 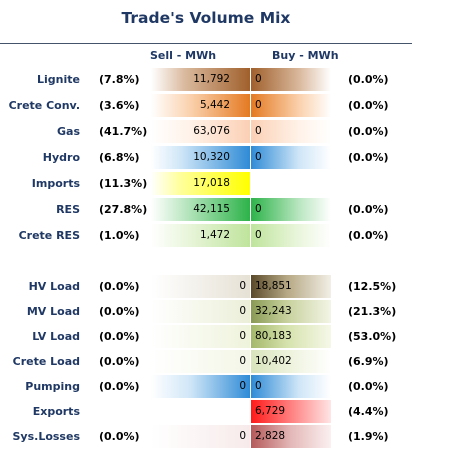 What do you see at coordinates (270, 411) in the screenshot?
I see `buy-value: 6,729` at bounding box center [270, 411].